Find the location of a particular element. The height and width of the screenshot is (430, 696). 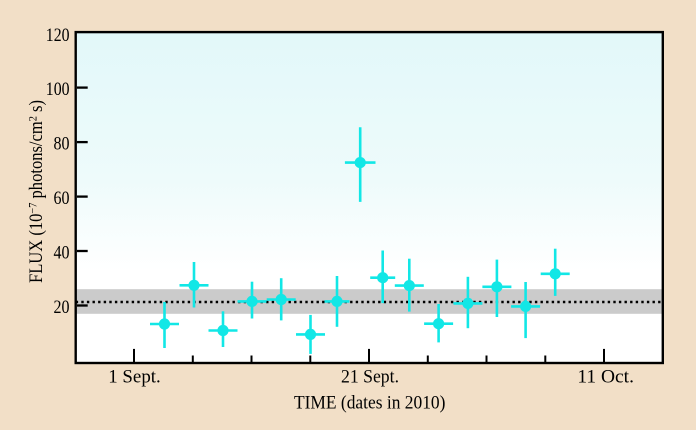

svg-text: 100 is located at coordinates (58, 90).